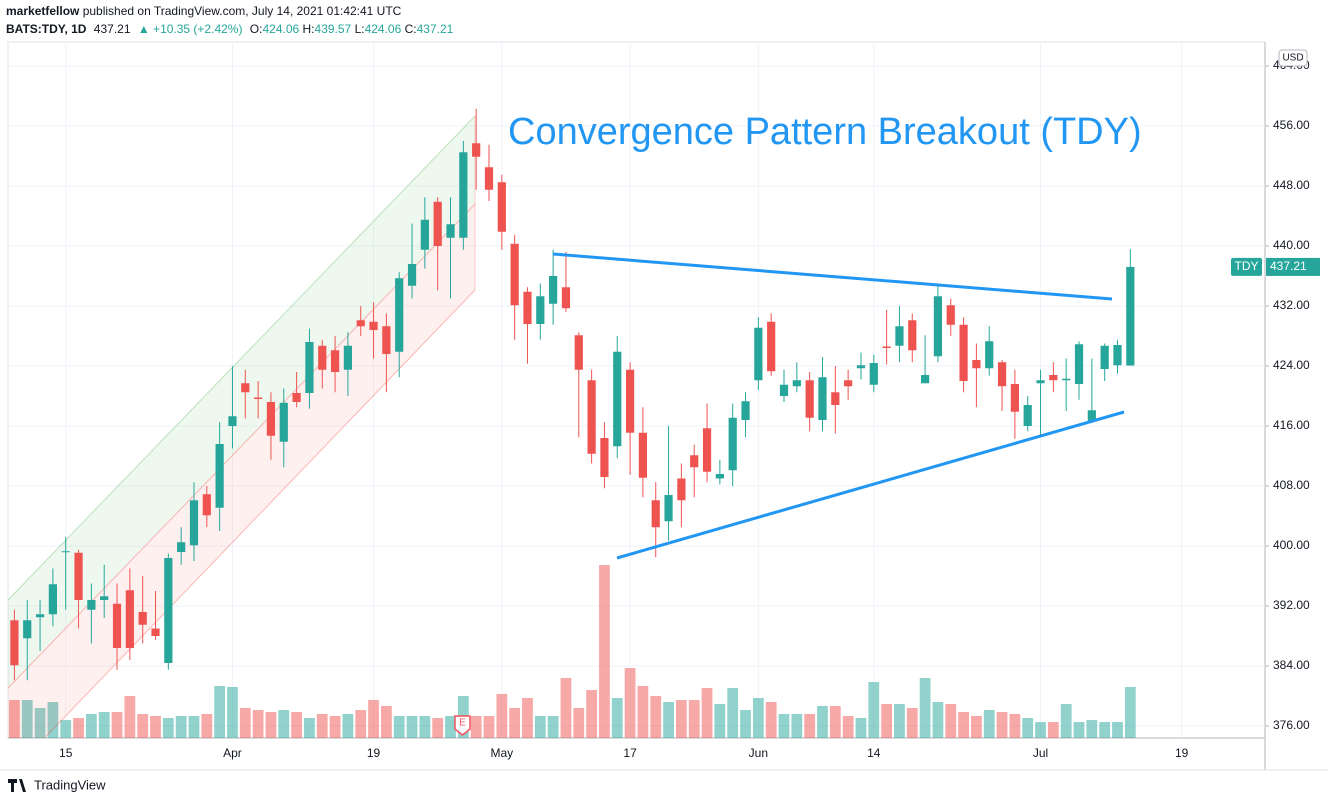 This screenshot has width=1328, height=804. Describe the element at coordinates (630, 753) in the screenshot. I see `x-tick-label: 17` at that location.